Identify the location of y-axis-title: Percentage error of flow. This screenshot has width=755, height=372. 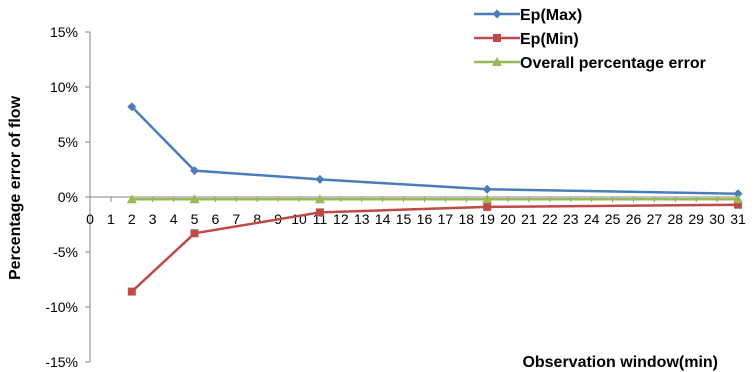
(15, 187).